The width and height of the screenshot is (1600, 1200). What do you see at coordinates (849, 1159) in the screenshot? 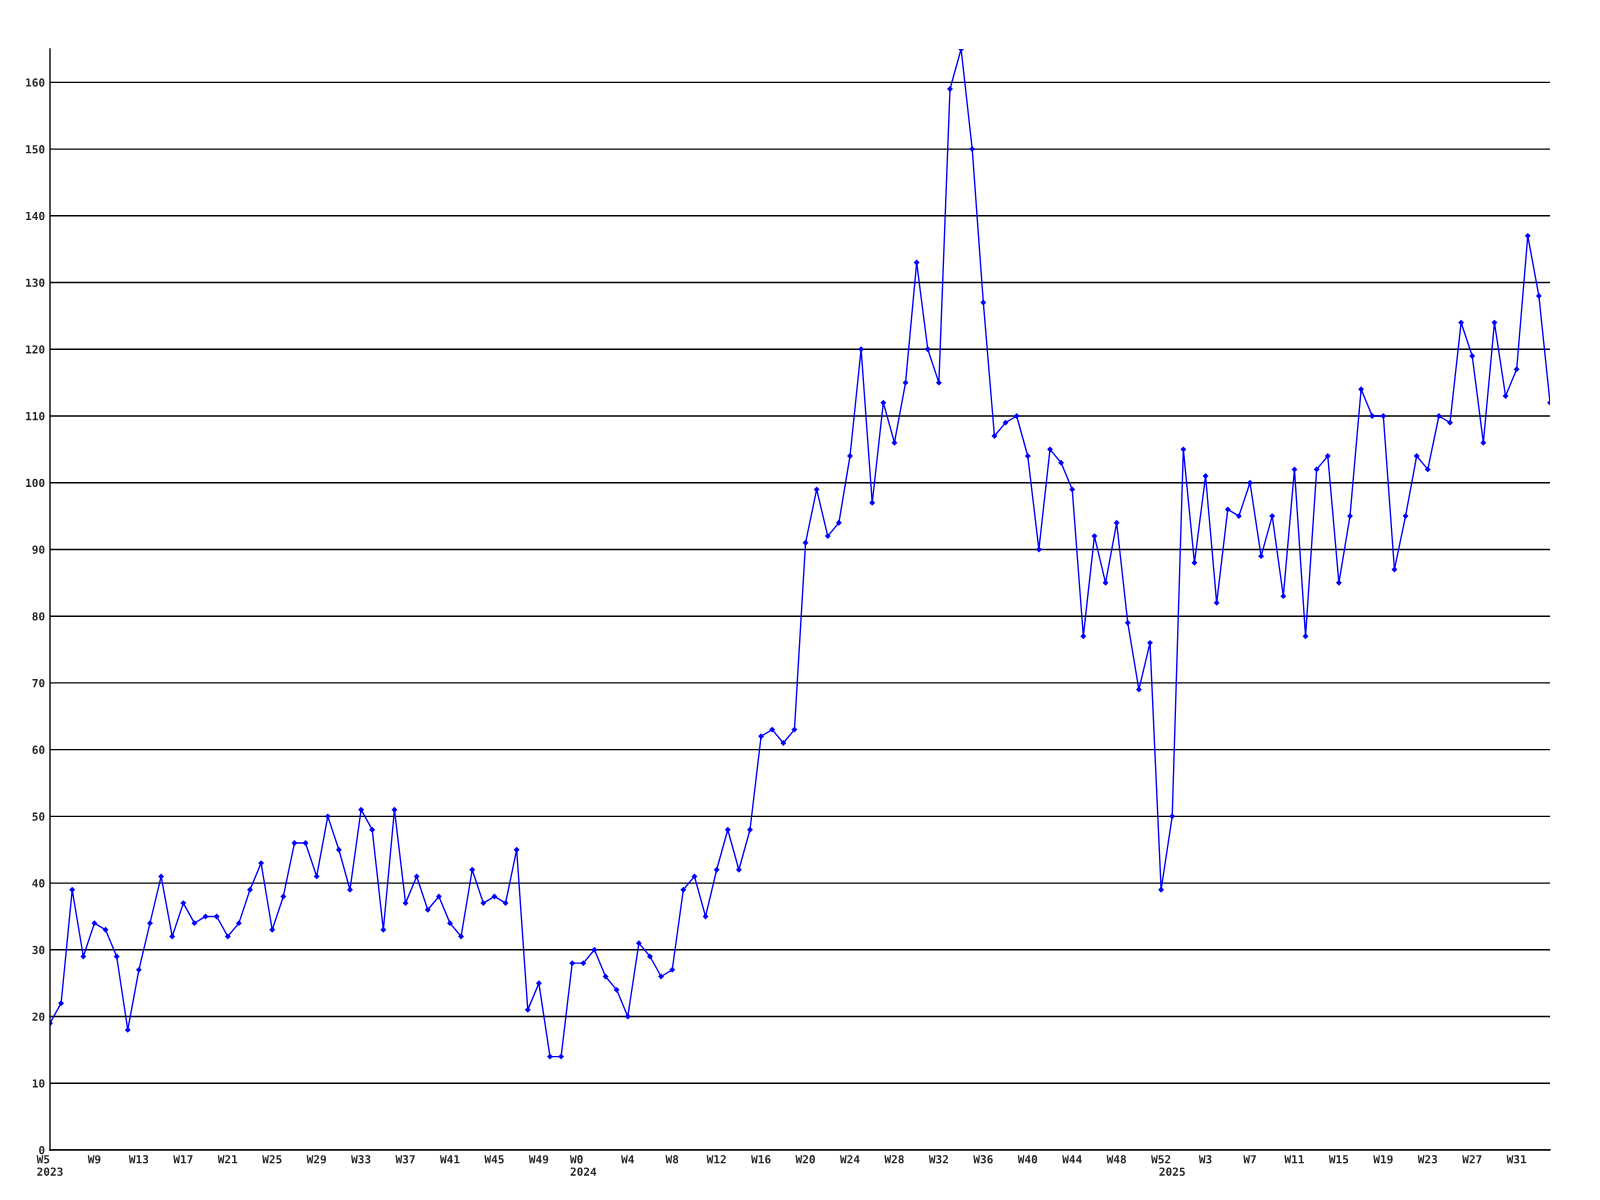
I see `x-tick-label: W24` at bounding box center [849, 1159].